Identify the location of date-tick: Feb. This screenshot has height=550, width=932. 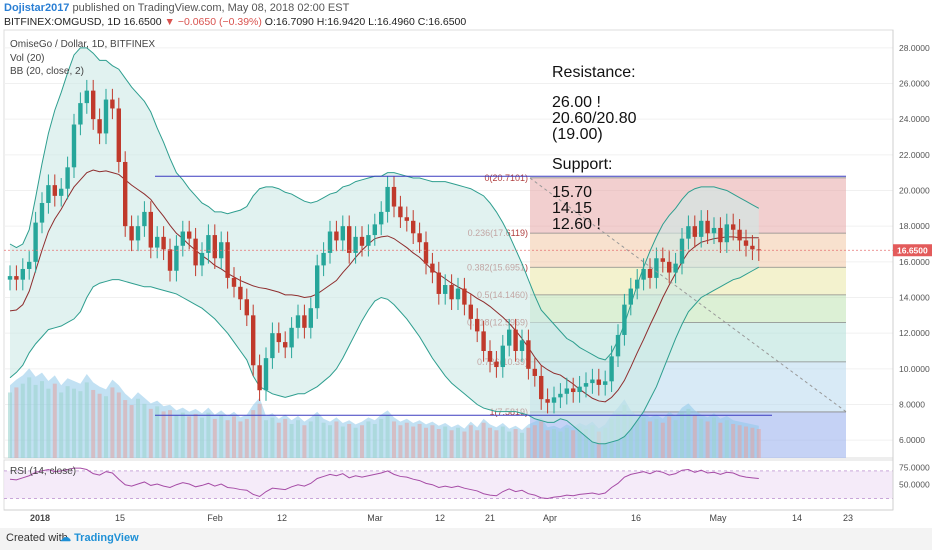
(215, 518).